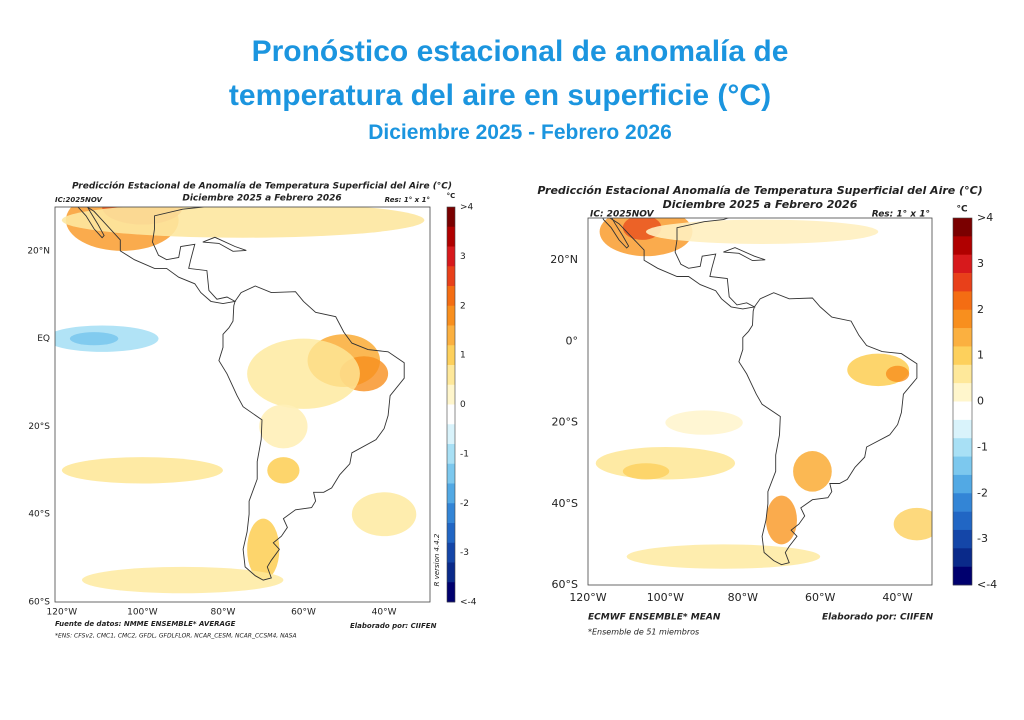 The width and height of the screenshot is (1024, 720). Describe the element at coordinates (79, 200) in the screenshot. I see `ic-label: IC:2025NOV` at that location.